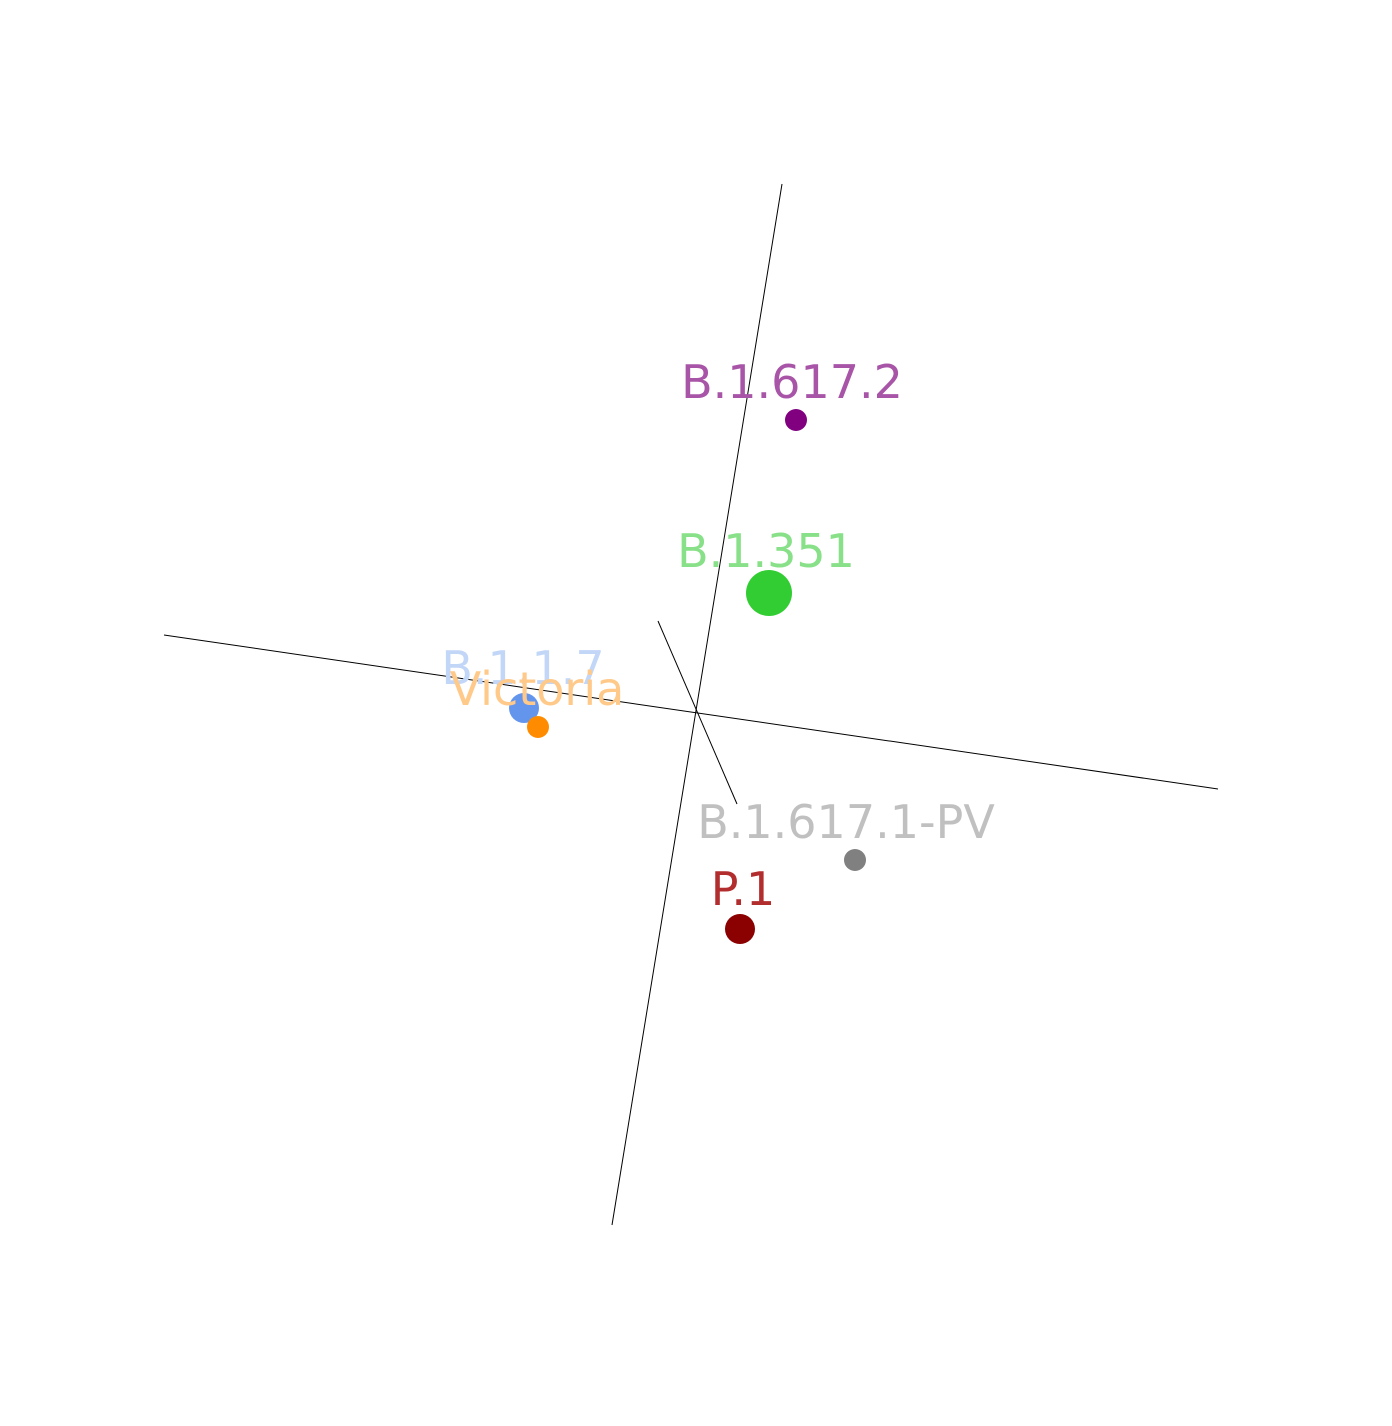  Describe the element at coordinates (697, 712) in the screenshot. I see `axis-line-depth` at that location.